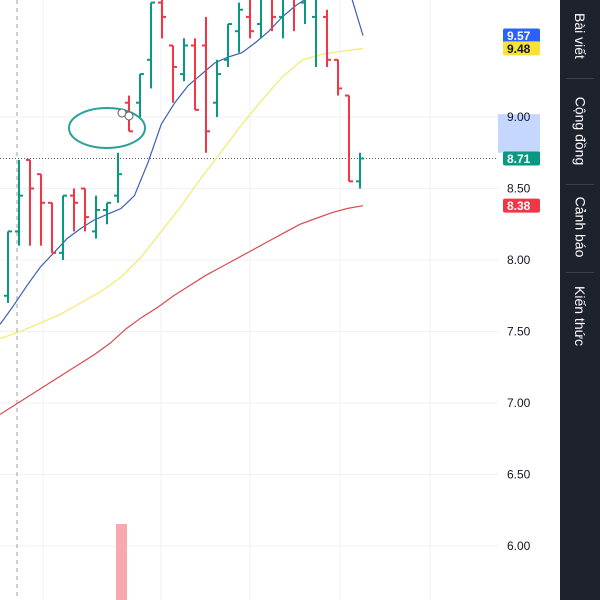 Image resolution: width=600 pixels, height=600 pixels. I want to click on tab-bai-viet: Bài viết, so click(580, 36).